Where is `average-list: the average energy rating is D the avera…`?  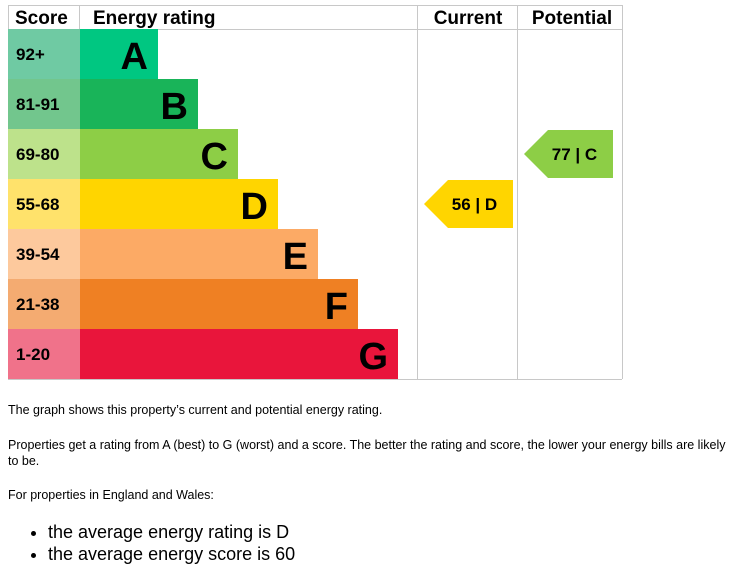
average-list: the average energy rating is D the avera… is located at coordinates (151, 543).